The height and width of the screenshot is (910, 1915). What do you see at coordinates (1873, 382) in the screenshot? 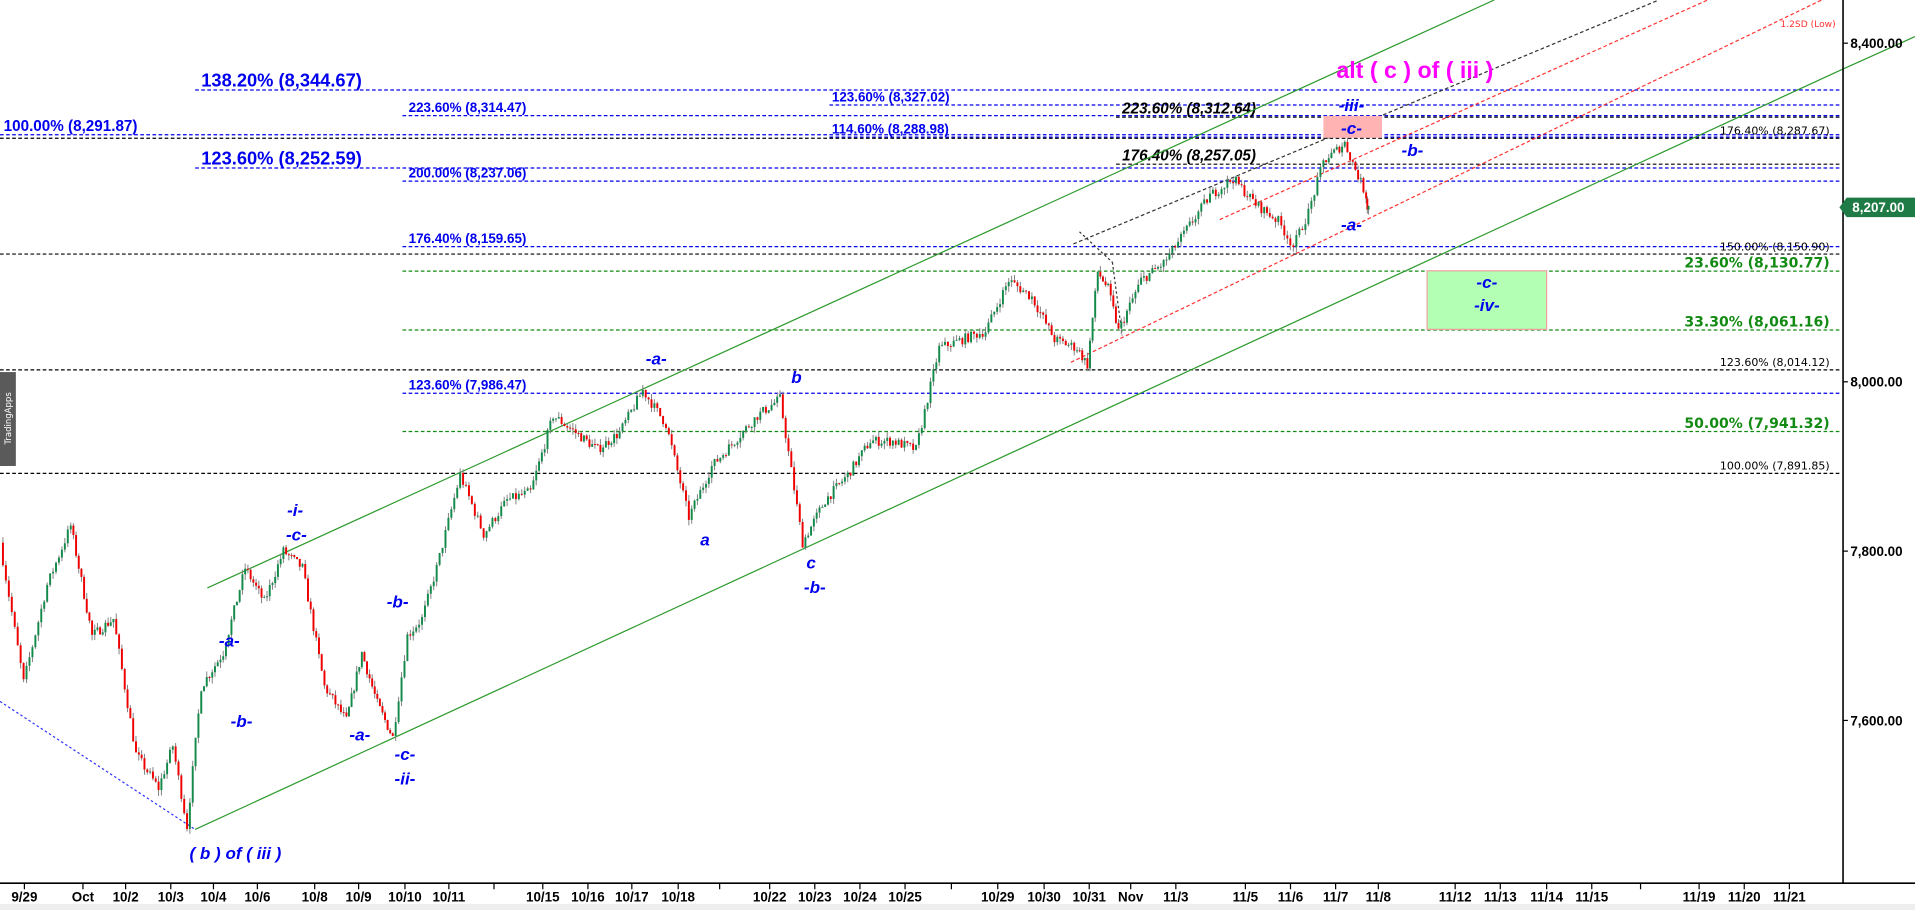
I see `price-axis: 8,400.00 8,000.00 7,800.00 7,600.00` at bounding box center [1873, 382].